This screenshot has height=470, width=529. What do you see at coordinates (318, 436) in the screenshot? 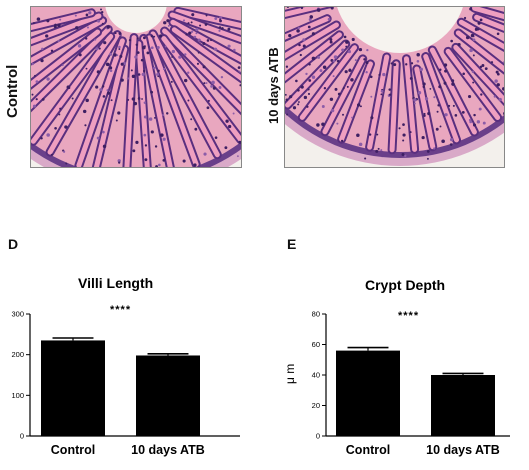
I see `chart-e-ytick-label-0: 0` at bounding box center [318, 436].